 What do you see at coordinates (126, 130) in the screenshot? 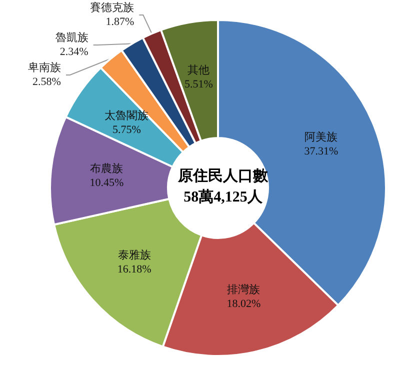
I see `data-label: 5.75%` at bounding box center [126, 130].